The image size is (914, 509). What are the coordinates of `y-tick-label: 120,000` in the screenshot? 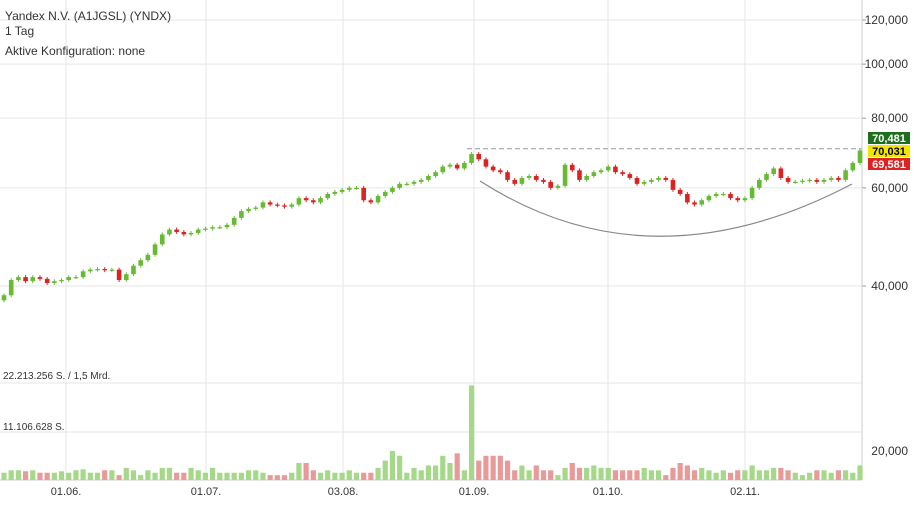 It's located at (887, 20).